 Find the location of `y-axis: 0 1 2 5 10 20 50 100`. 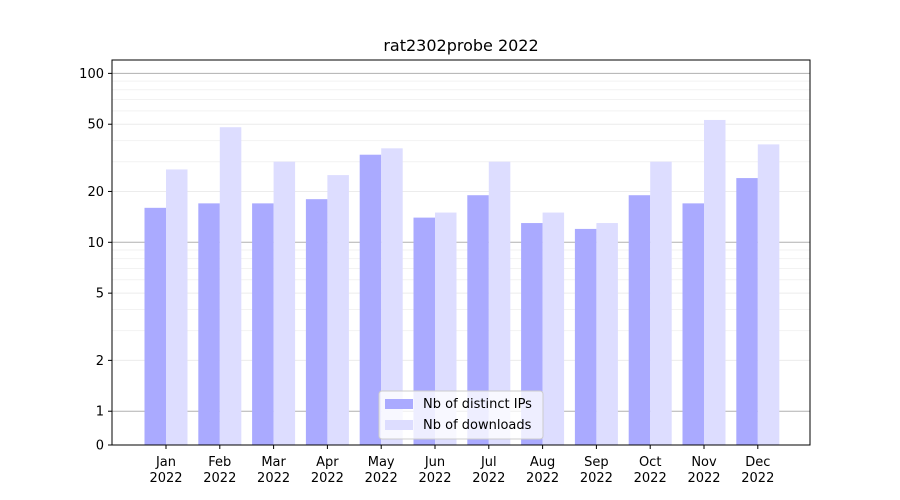

y-axis: 0 1 2 5 10 20 50 100 is located at coordinates (95, 260).